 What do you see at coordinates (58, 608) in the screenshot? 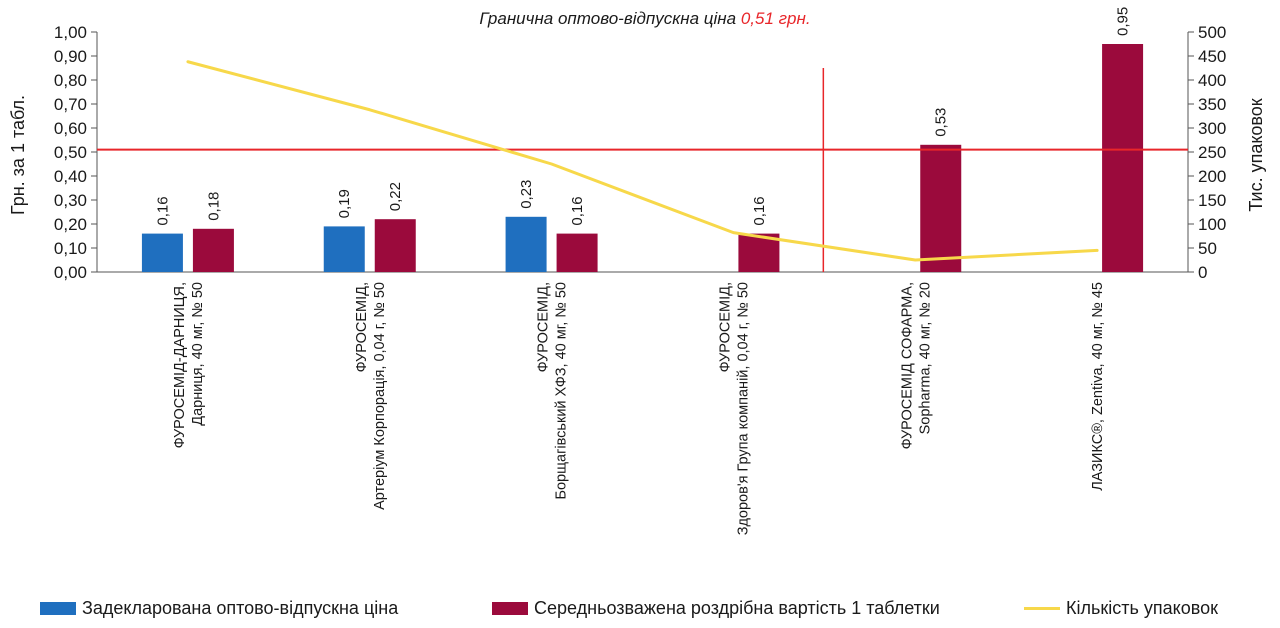
I see `legend-swatch-declared-price` at bounding box center [58, 608].